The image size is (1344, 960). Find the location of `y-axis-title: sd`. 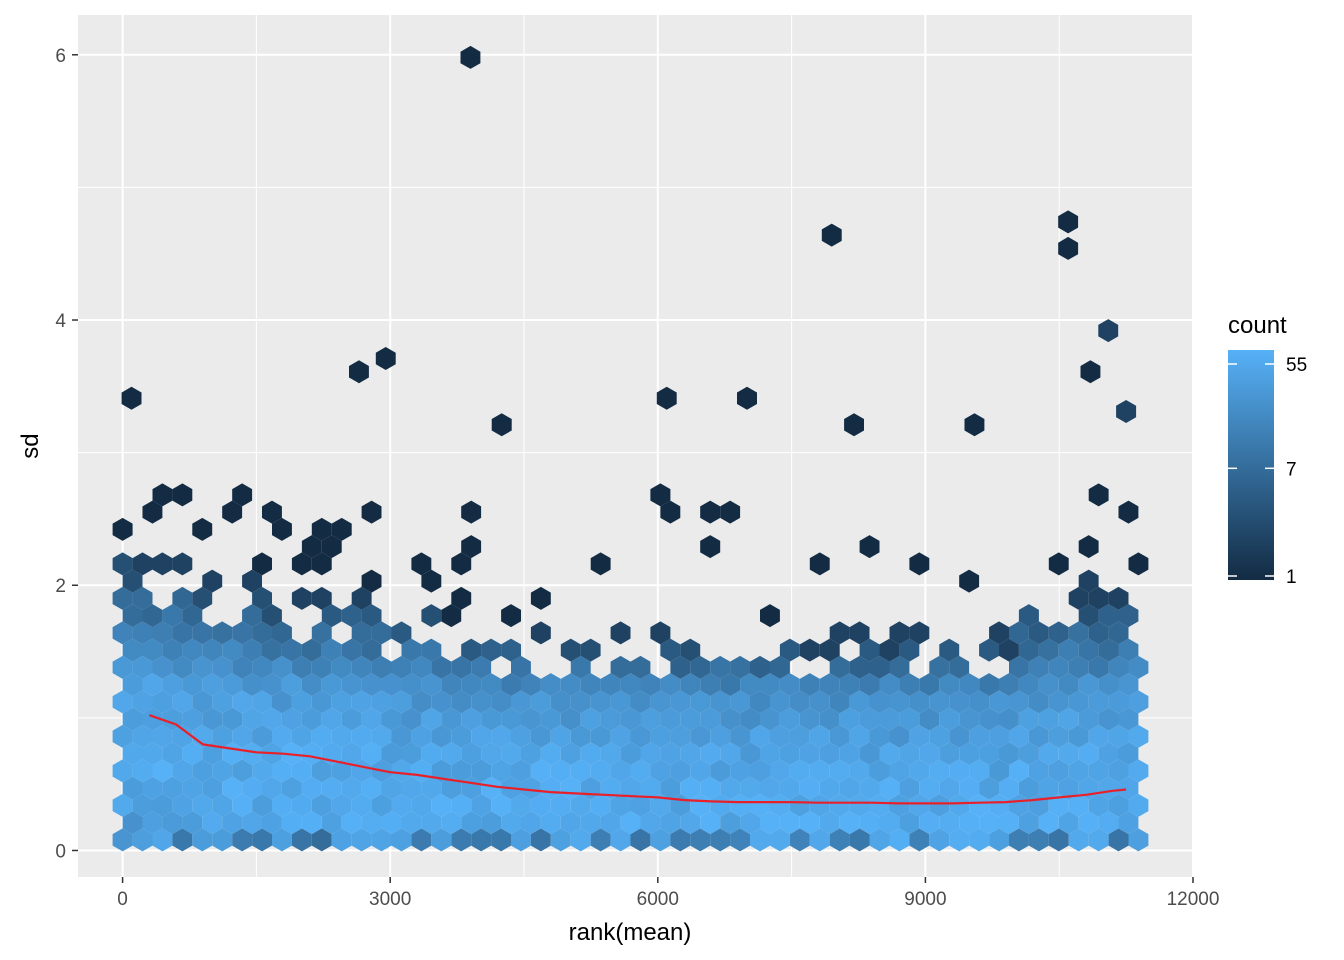

y-axis-title: sd is located at coordinates (30, 445).